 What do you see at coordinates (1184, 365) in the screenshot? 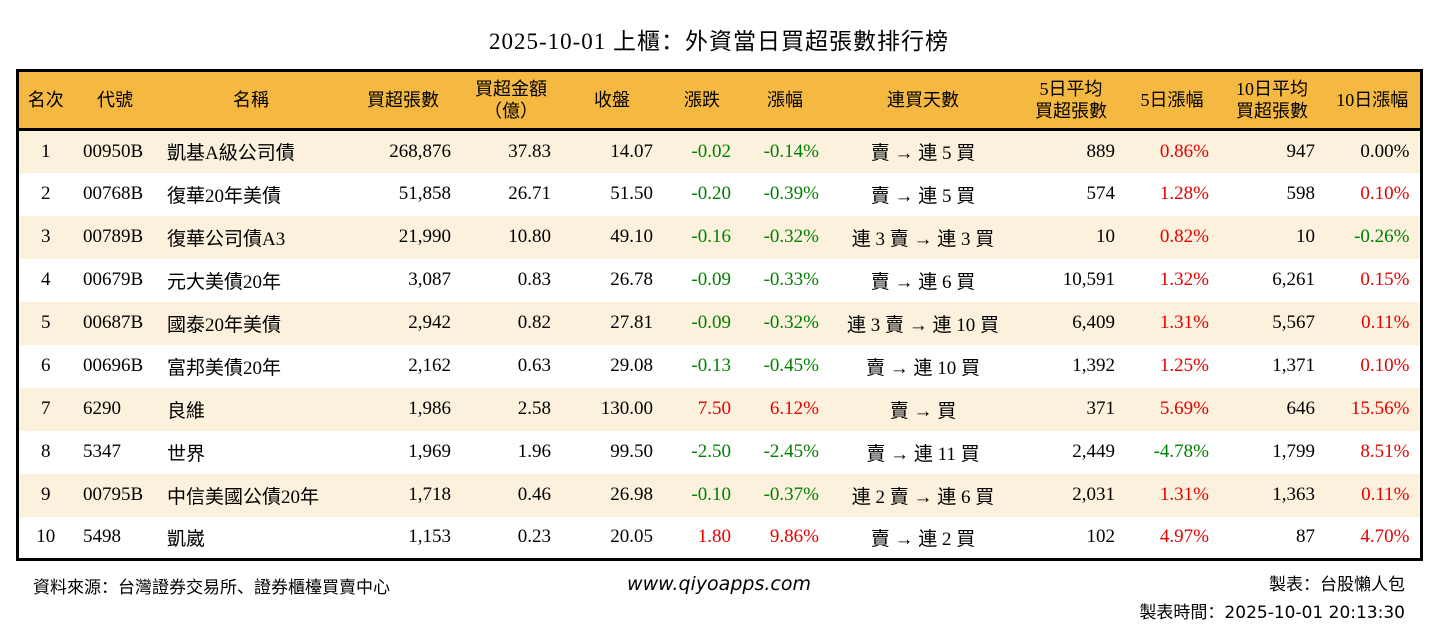
I see `cell-pct5: 1.25%` at bounding box center [1184, 365].